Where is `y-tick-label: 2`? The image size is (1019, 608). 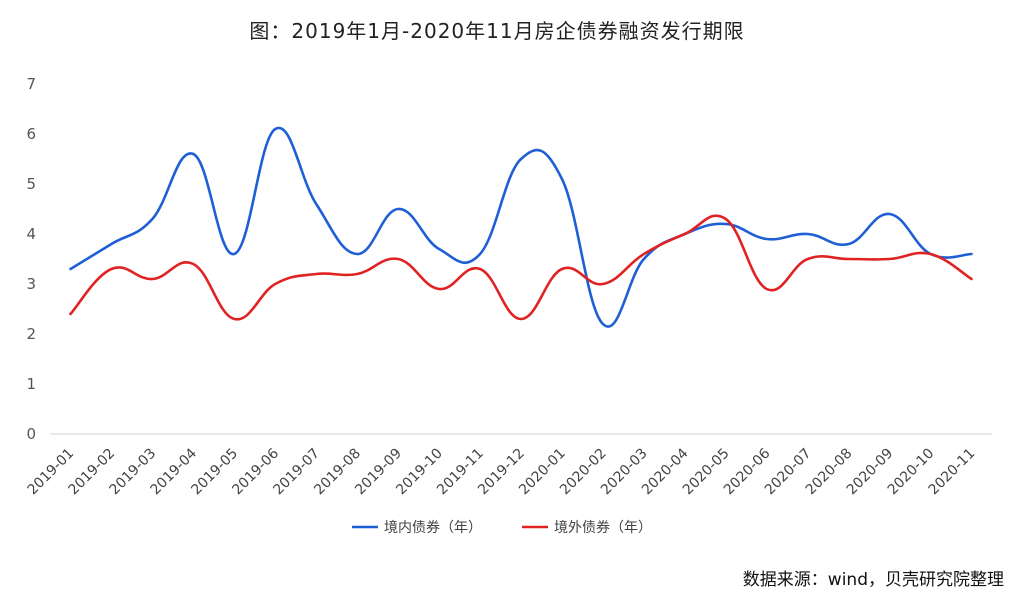 y-tick-label: 2 is located at coordinates (31, 334).